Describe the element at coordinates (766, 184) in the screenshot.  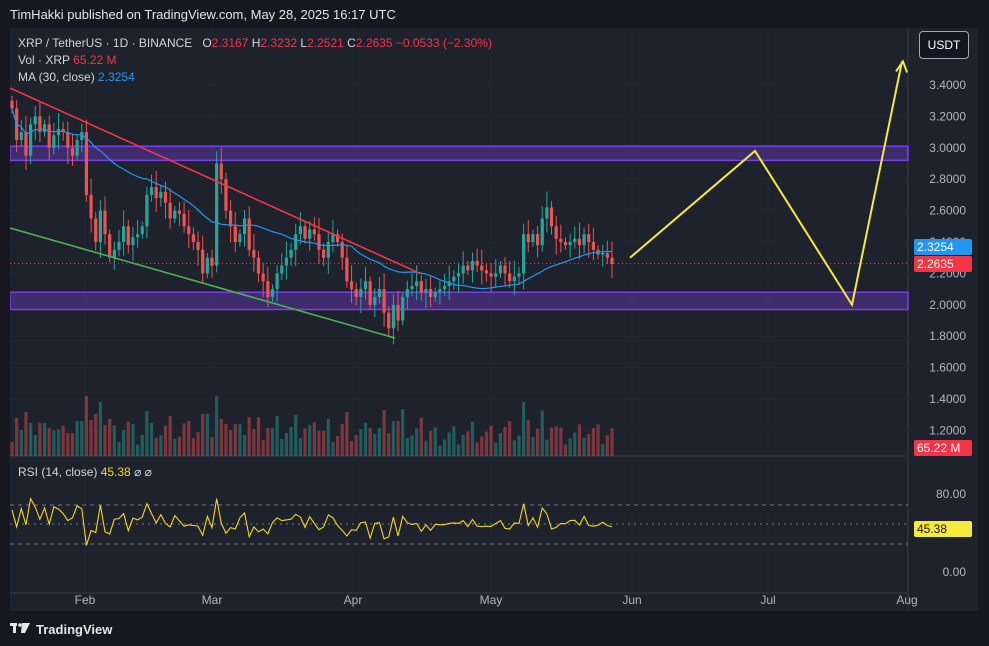
I see `projection-path` at that location.